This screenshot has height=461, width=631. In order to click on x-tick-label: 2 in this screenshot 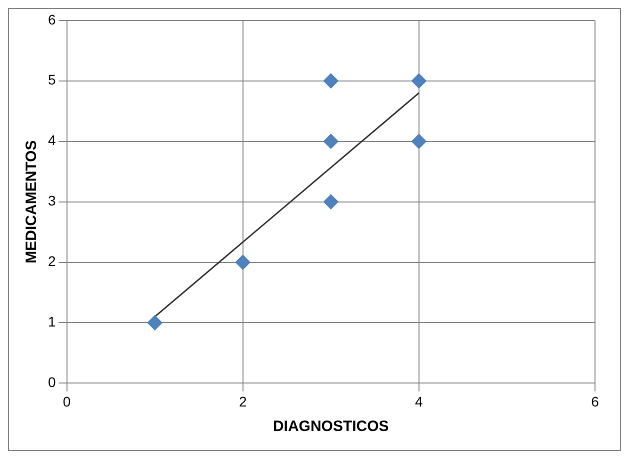, I will do `click(242, 401)`.